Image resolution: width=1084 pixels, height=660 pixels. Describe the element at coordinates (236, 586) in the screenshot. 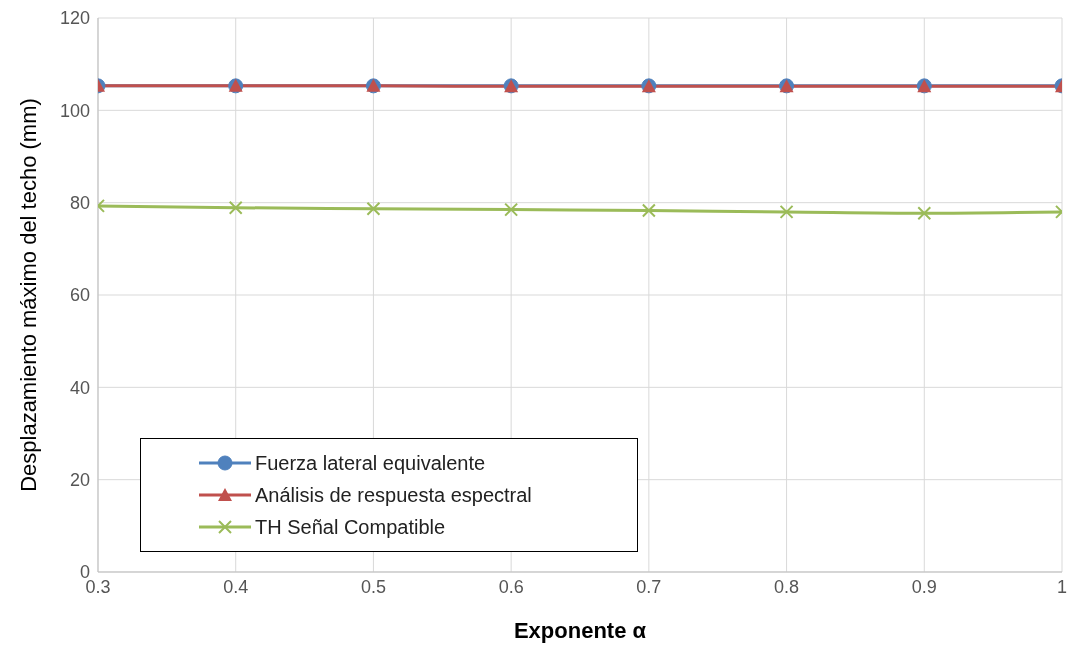

I see `x-tick-label: 0.4` at that location.